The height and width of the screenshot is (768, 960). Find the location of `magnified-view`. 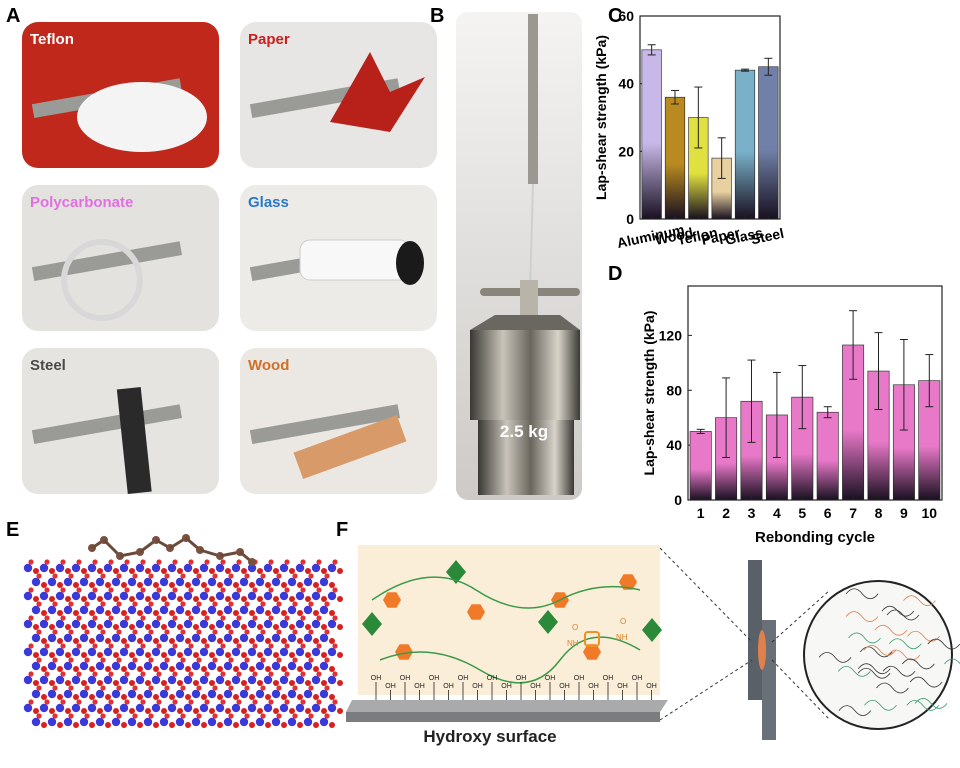

magnified-view is located at coordinates (878, 655).